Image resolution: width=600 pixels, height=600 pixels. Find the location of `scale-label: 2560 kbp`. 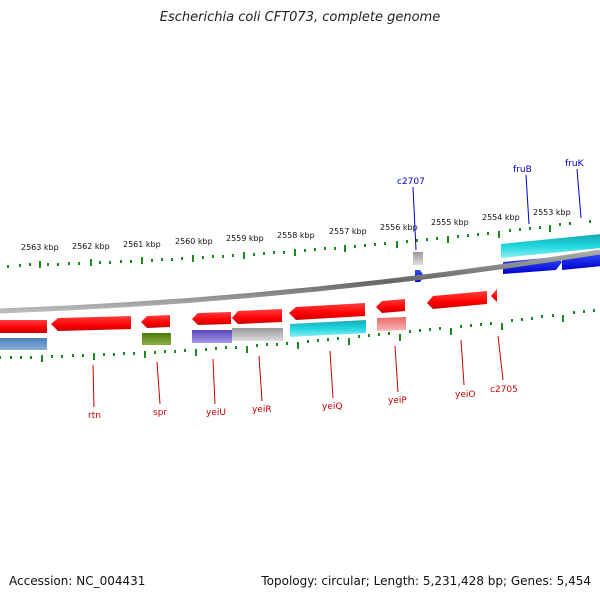

scale-label: 2560 kbp is located at coordinates (194, 241).